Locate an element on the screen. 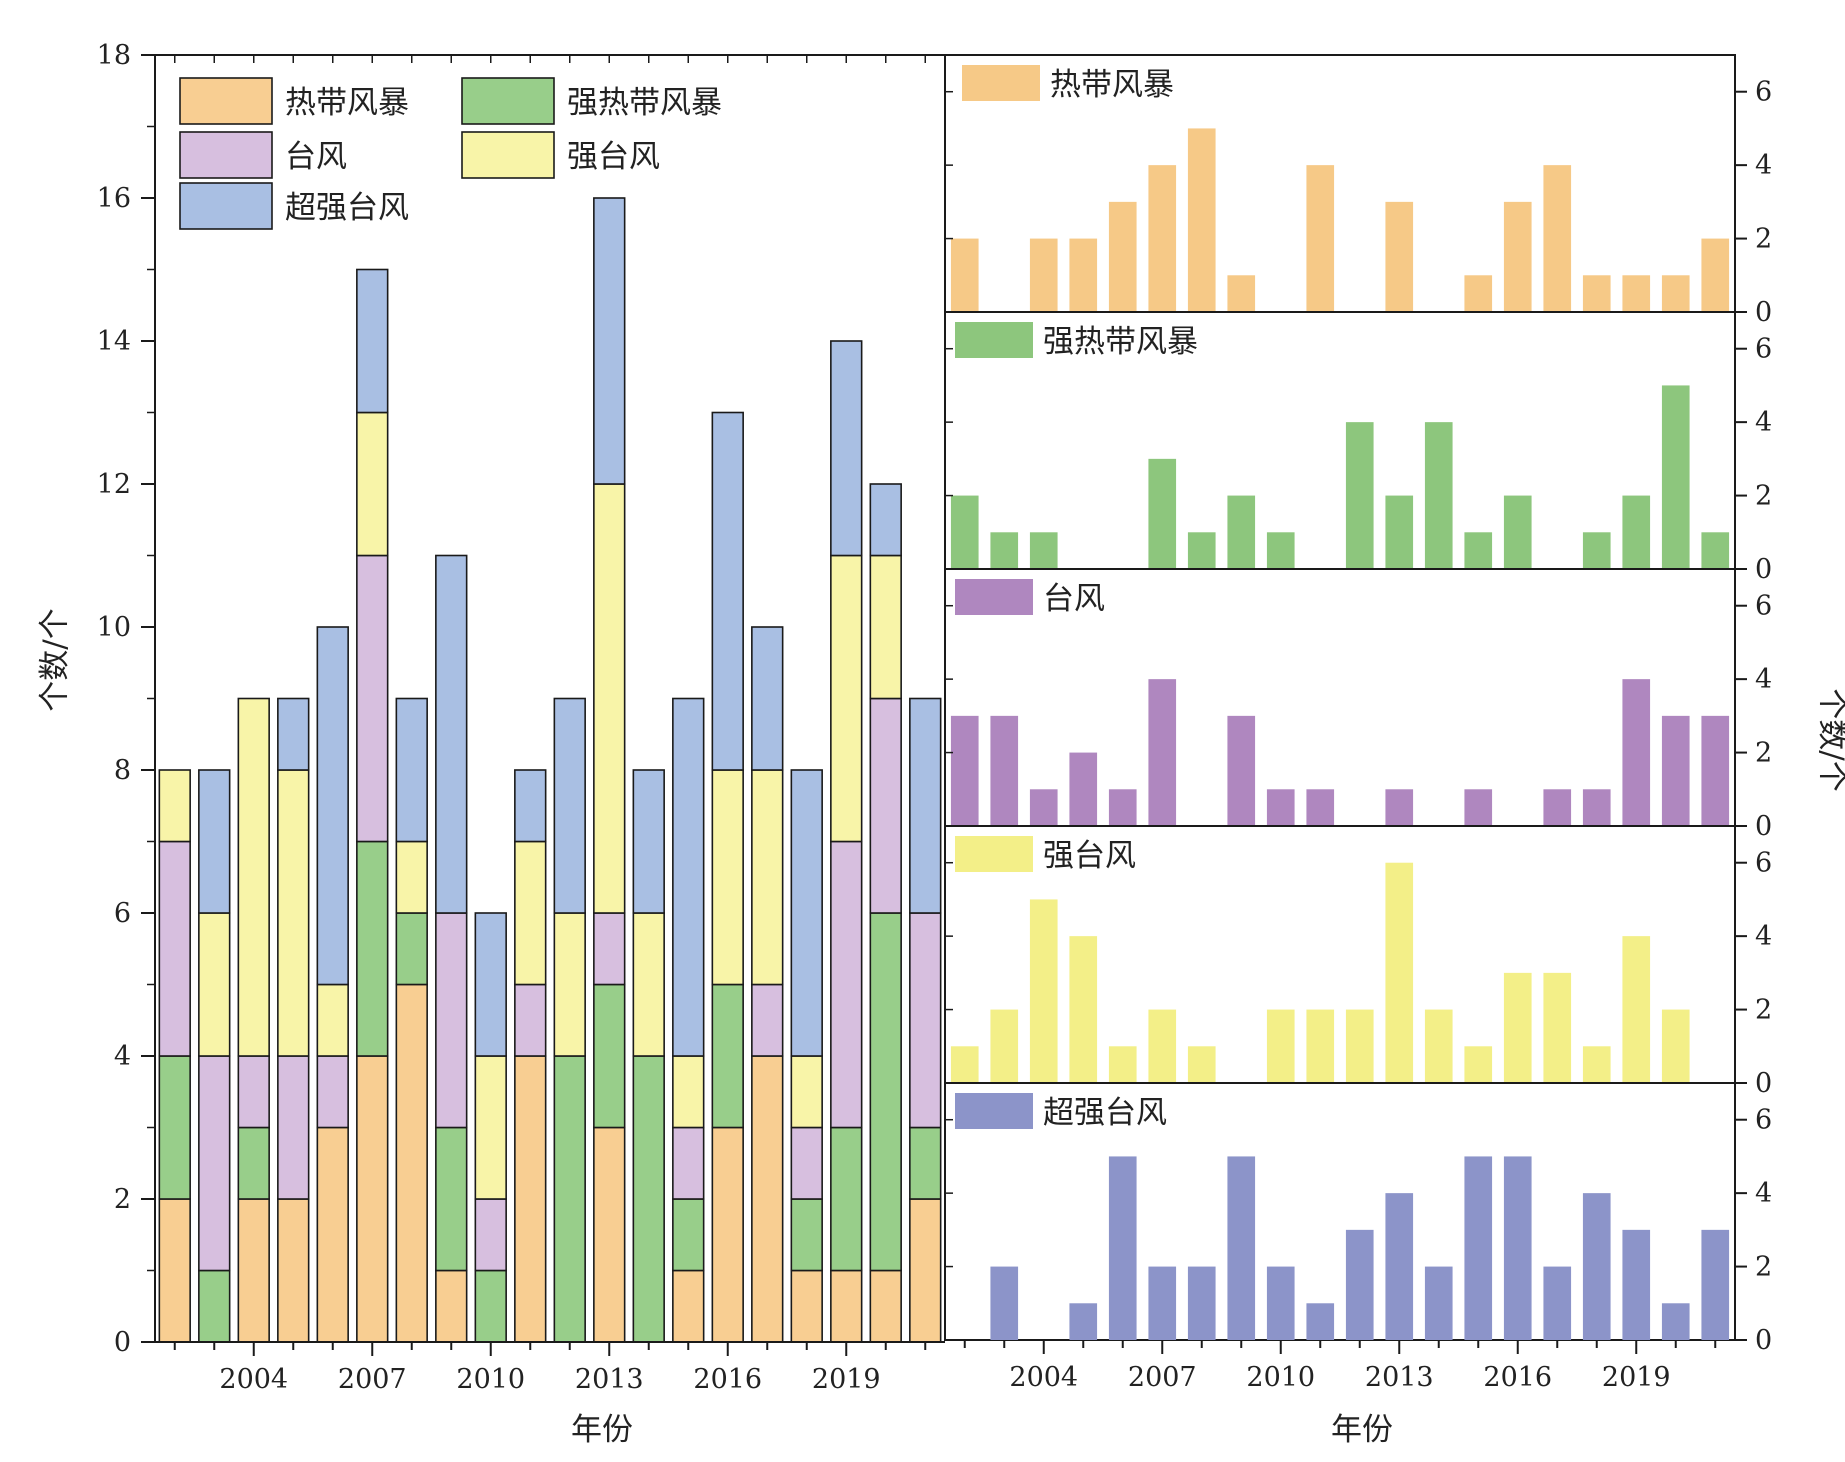 This screenshot has width=1845, height=1462. panel-bar-1-2018 is located at coordinates (1596, 550).